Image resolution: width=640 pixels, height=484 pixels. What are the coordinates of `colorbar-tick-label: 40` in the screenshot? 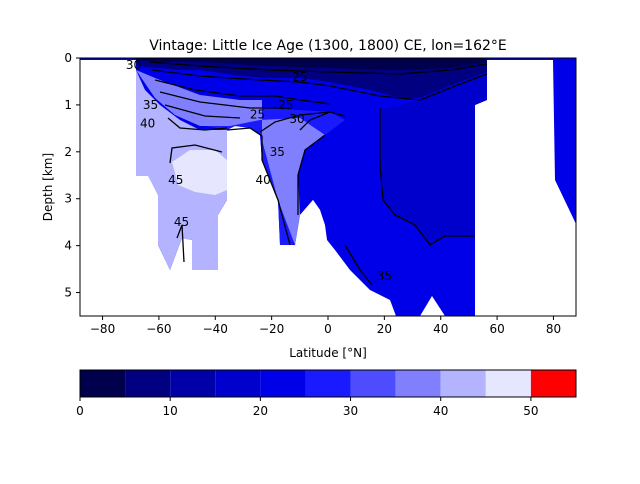 It's located at (440, 411).